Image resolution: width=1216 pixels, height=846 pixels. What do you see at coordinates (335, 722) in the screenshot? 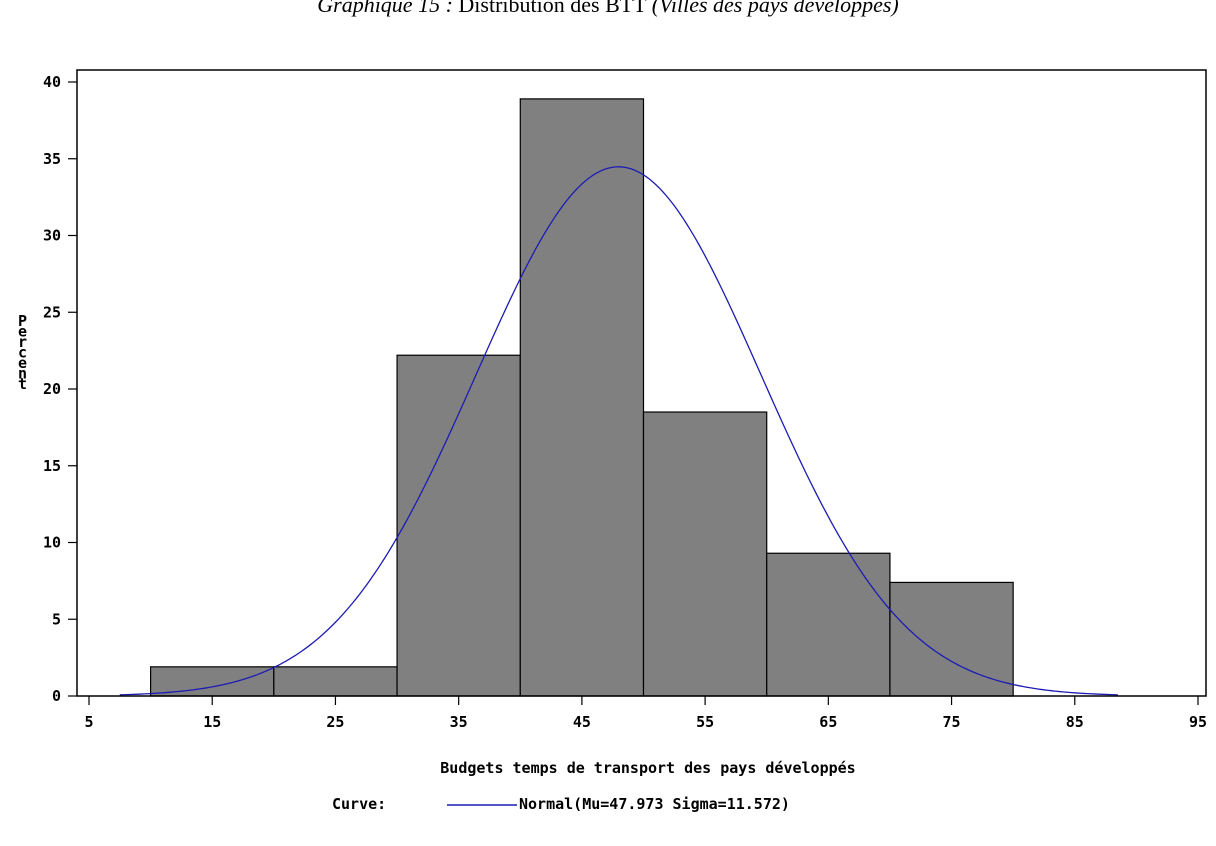
I see `x-tick-label: 25` at bounding box center [335, 722].